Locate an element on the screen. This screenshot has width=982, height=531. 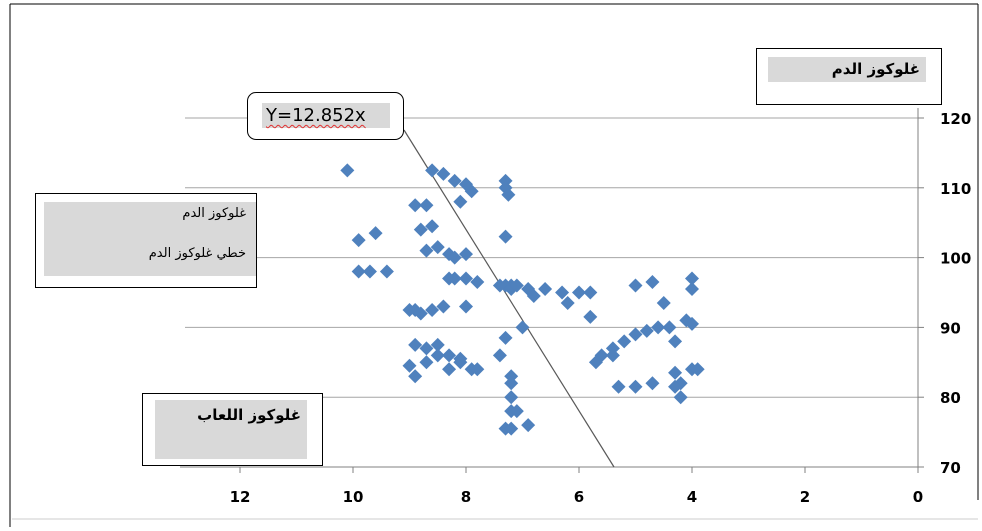
equation-text: Y=12.852x is located at coordinates (326, 115).